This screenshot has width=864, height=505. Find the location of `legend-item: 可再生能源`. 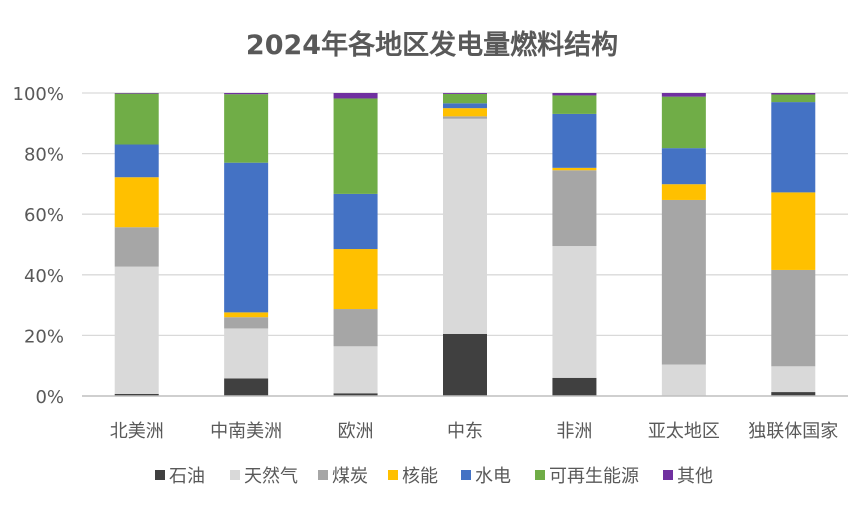

legend-item: 可再生能源 is located at coordinates (587, 476).